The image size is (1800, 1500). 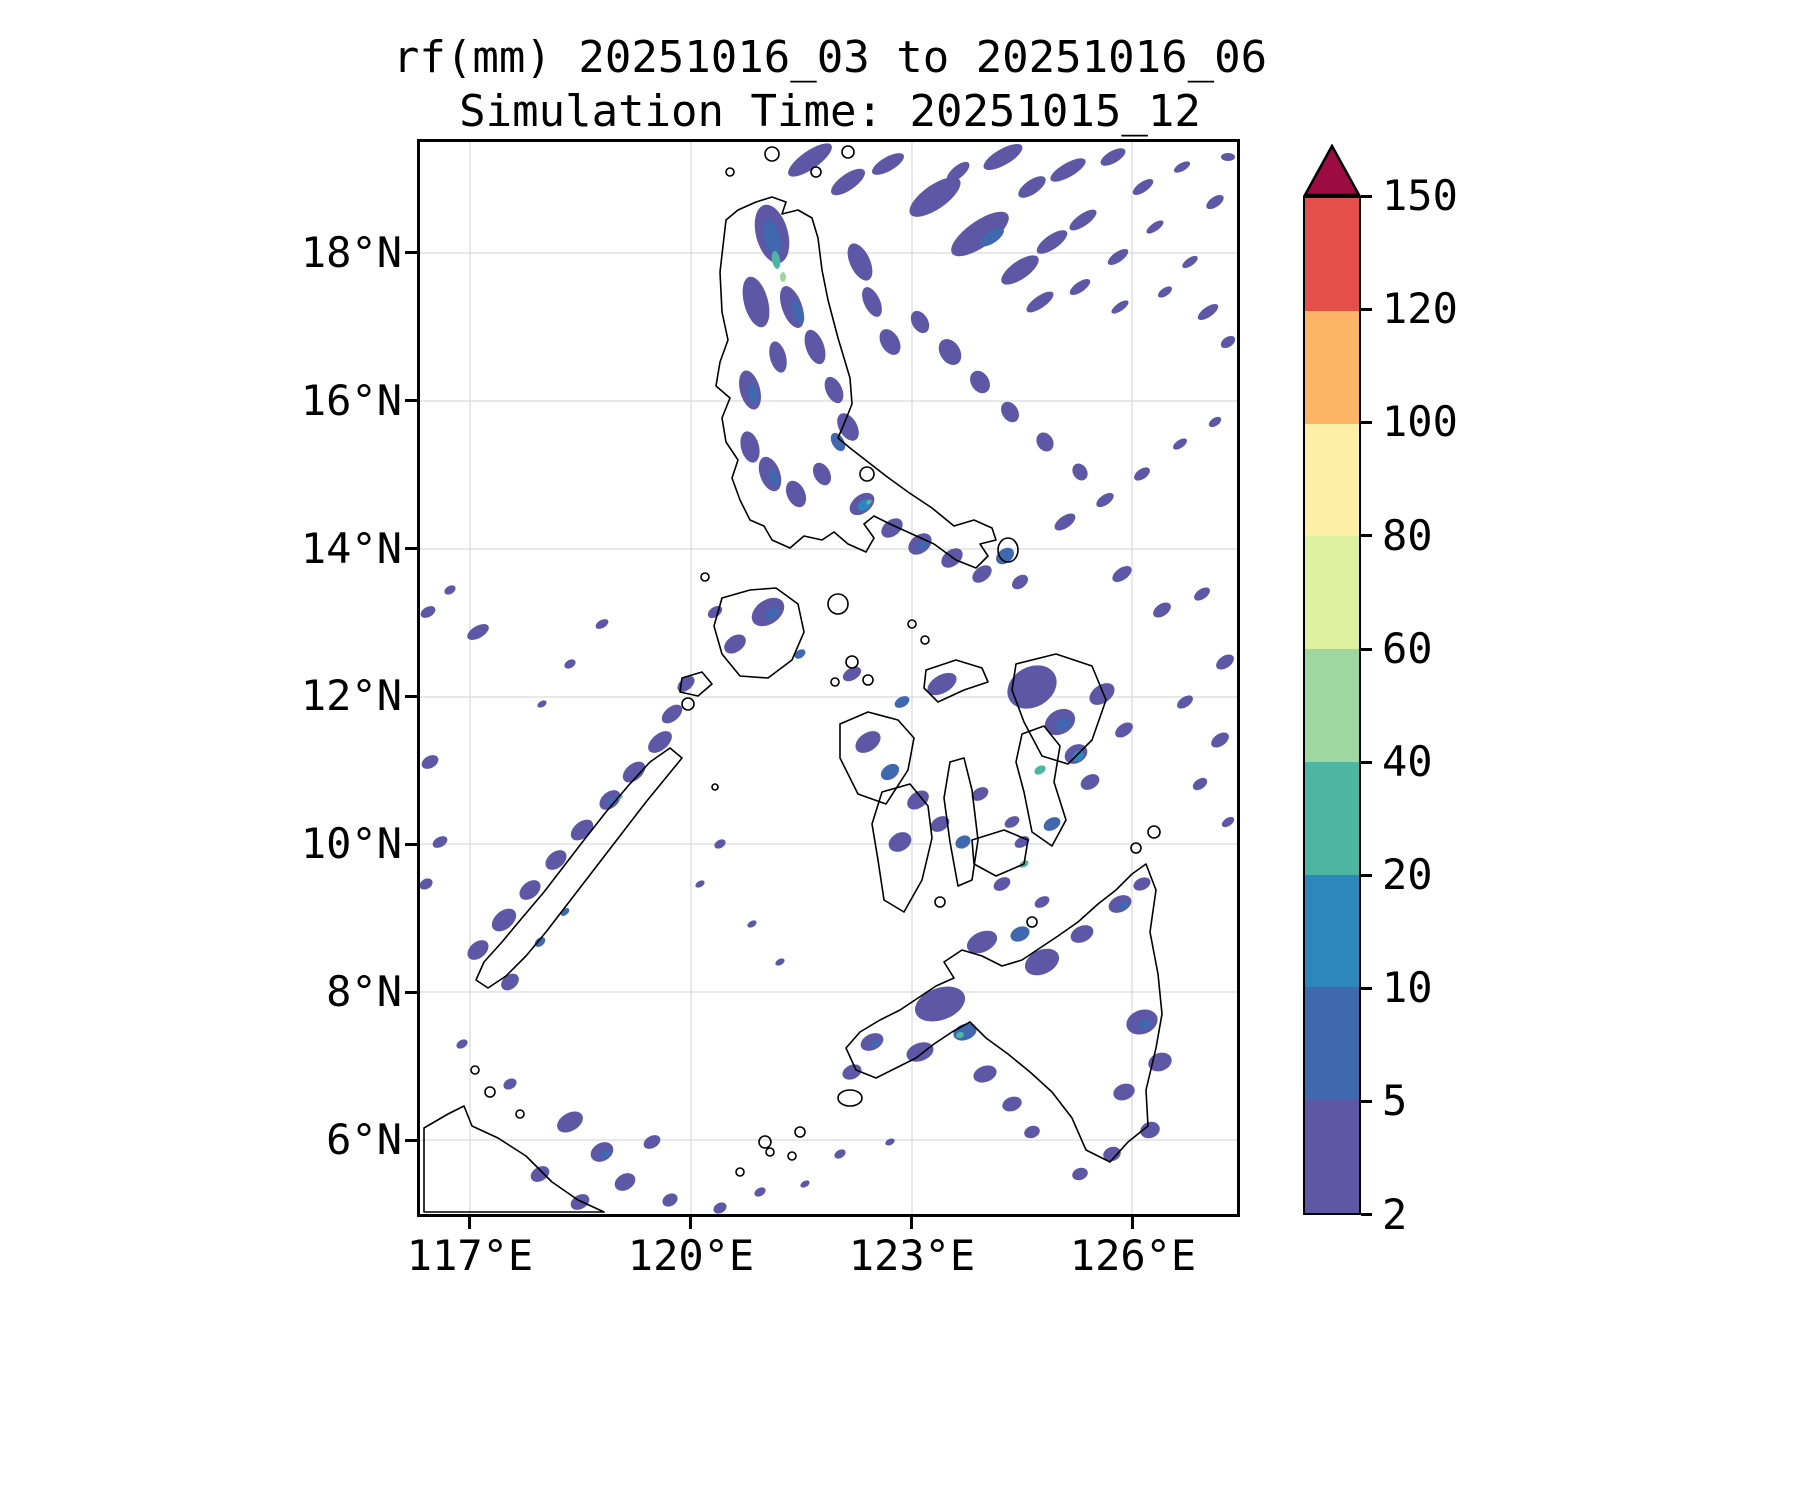 I want to click on y-tick-label: 8°N, so click(x=364, y=991).